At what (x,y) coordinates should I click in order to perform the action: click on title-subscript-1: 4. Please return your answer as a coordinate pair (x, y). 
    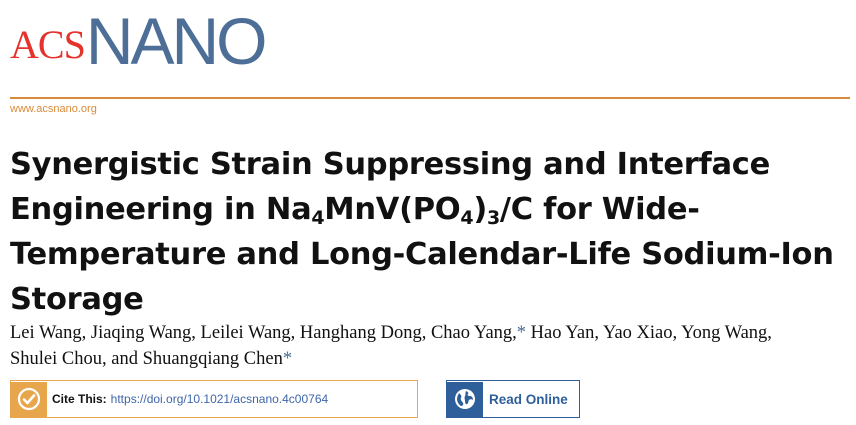
    Looking at the image, I should click on (318, 218).